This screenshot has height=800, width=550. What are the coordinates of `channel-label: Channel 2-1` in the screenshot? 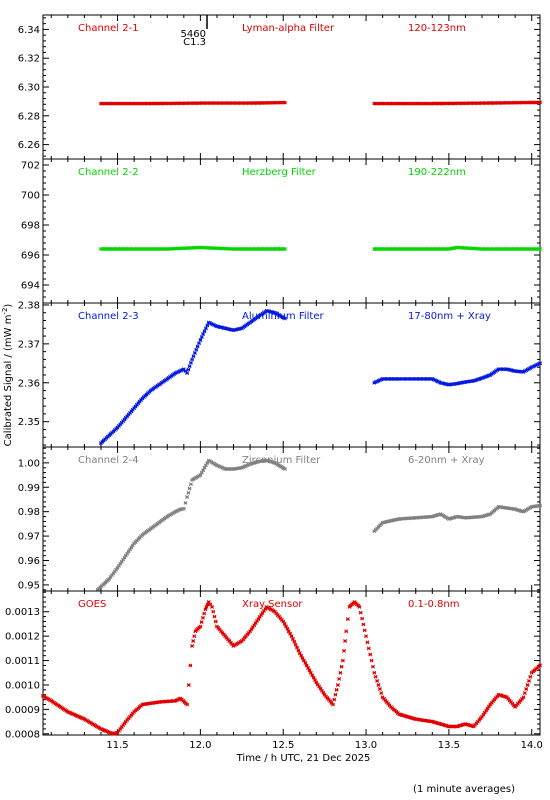 It's located at (108, 28).